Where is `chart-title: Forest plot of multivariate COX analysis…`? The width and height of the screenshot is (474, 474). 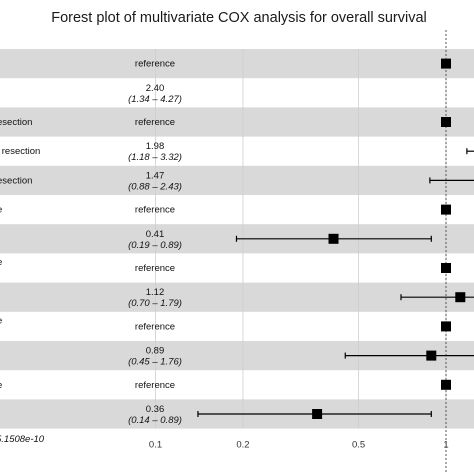 chart-title: Forest plot of multivariate COX analysis… is located at coordinates (239, 18).